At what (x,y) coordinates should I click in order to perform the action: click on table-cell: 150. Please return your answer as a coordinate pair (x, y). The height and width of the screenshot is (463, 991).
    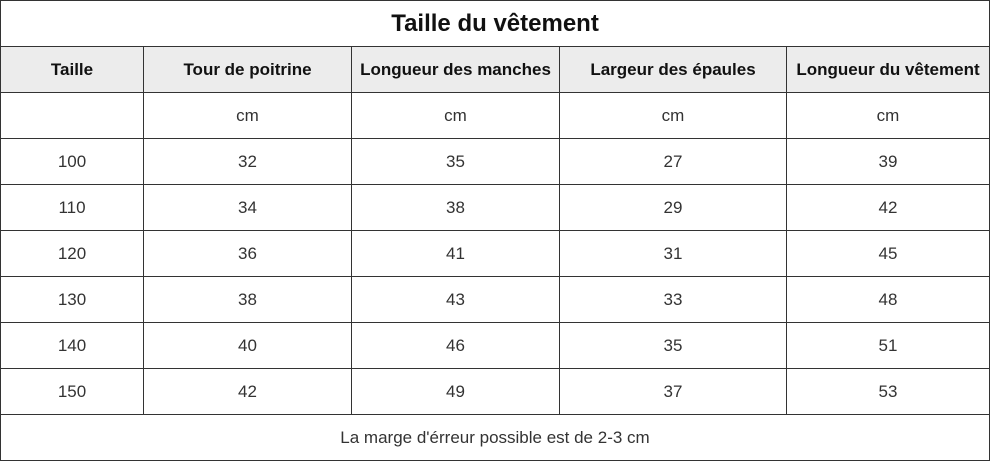
    Looking at the image, I should click on (72, 391).